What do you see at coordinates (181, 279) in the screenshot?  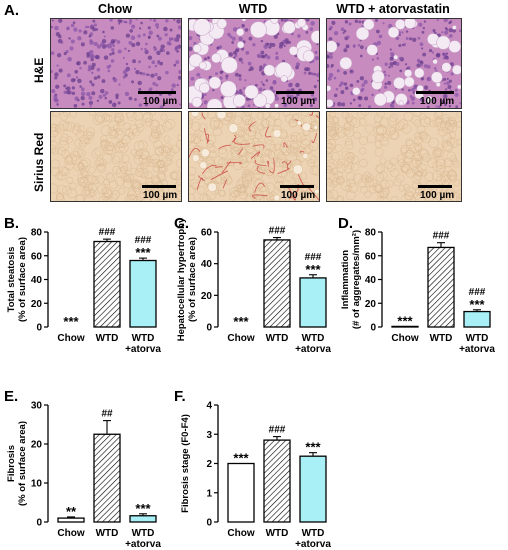 I see `y-axis-label: Hepatocellular hypertrophy` at bounding box center [181, 279].